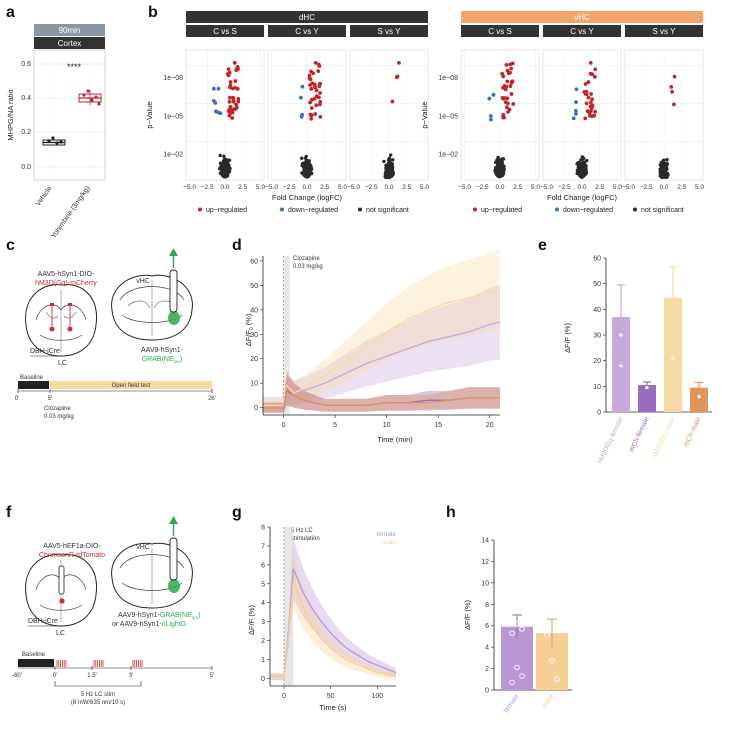 This screenshot has height=742, width=736. What do you see at coordinates (693, 432) in the screenshot?
I see `x-label: mCh-male` at bounding box center [693, 432].